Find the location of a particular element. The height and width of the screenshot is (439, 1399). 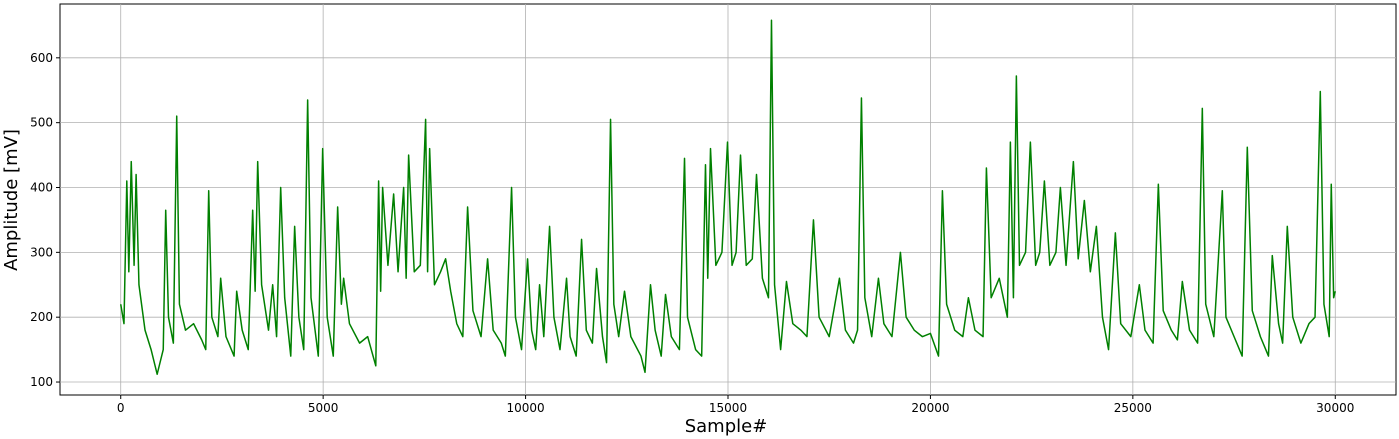

x-tick-label: 10000 is located at coordinates (525, 408).